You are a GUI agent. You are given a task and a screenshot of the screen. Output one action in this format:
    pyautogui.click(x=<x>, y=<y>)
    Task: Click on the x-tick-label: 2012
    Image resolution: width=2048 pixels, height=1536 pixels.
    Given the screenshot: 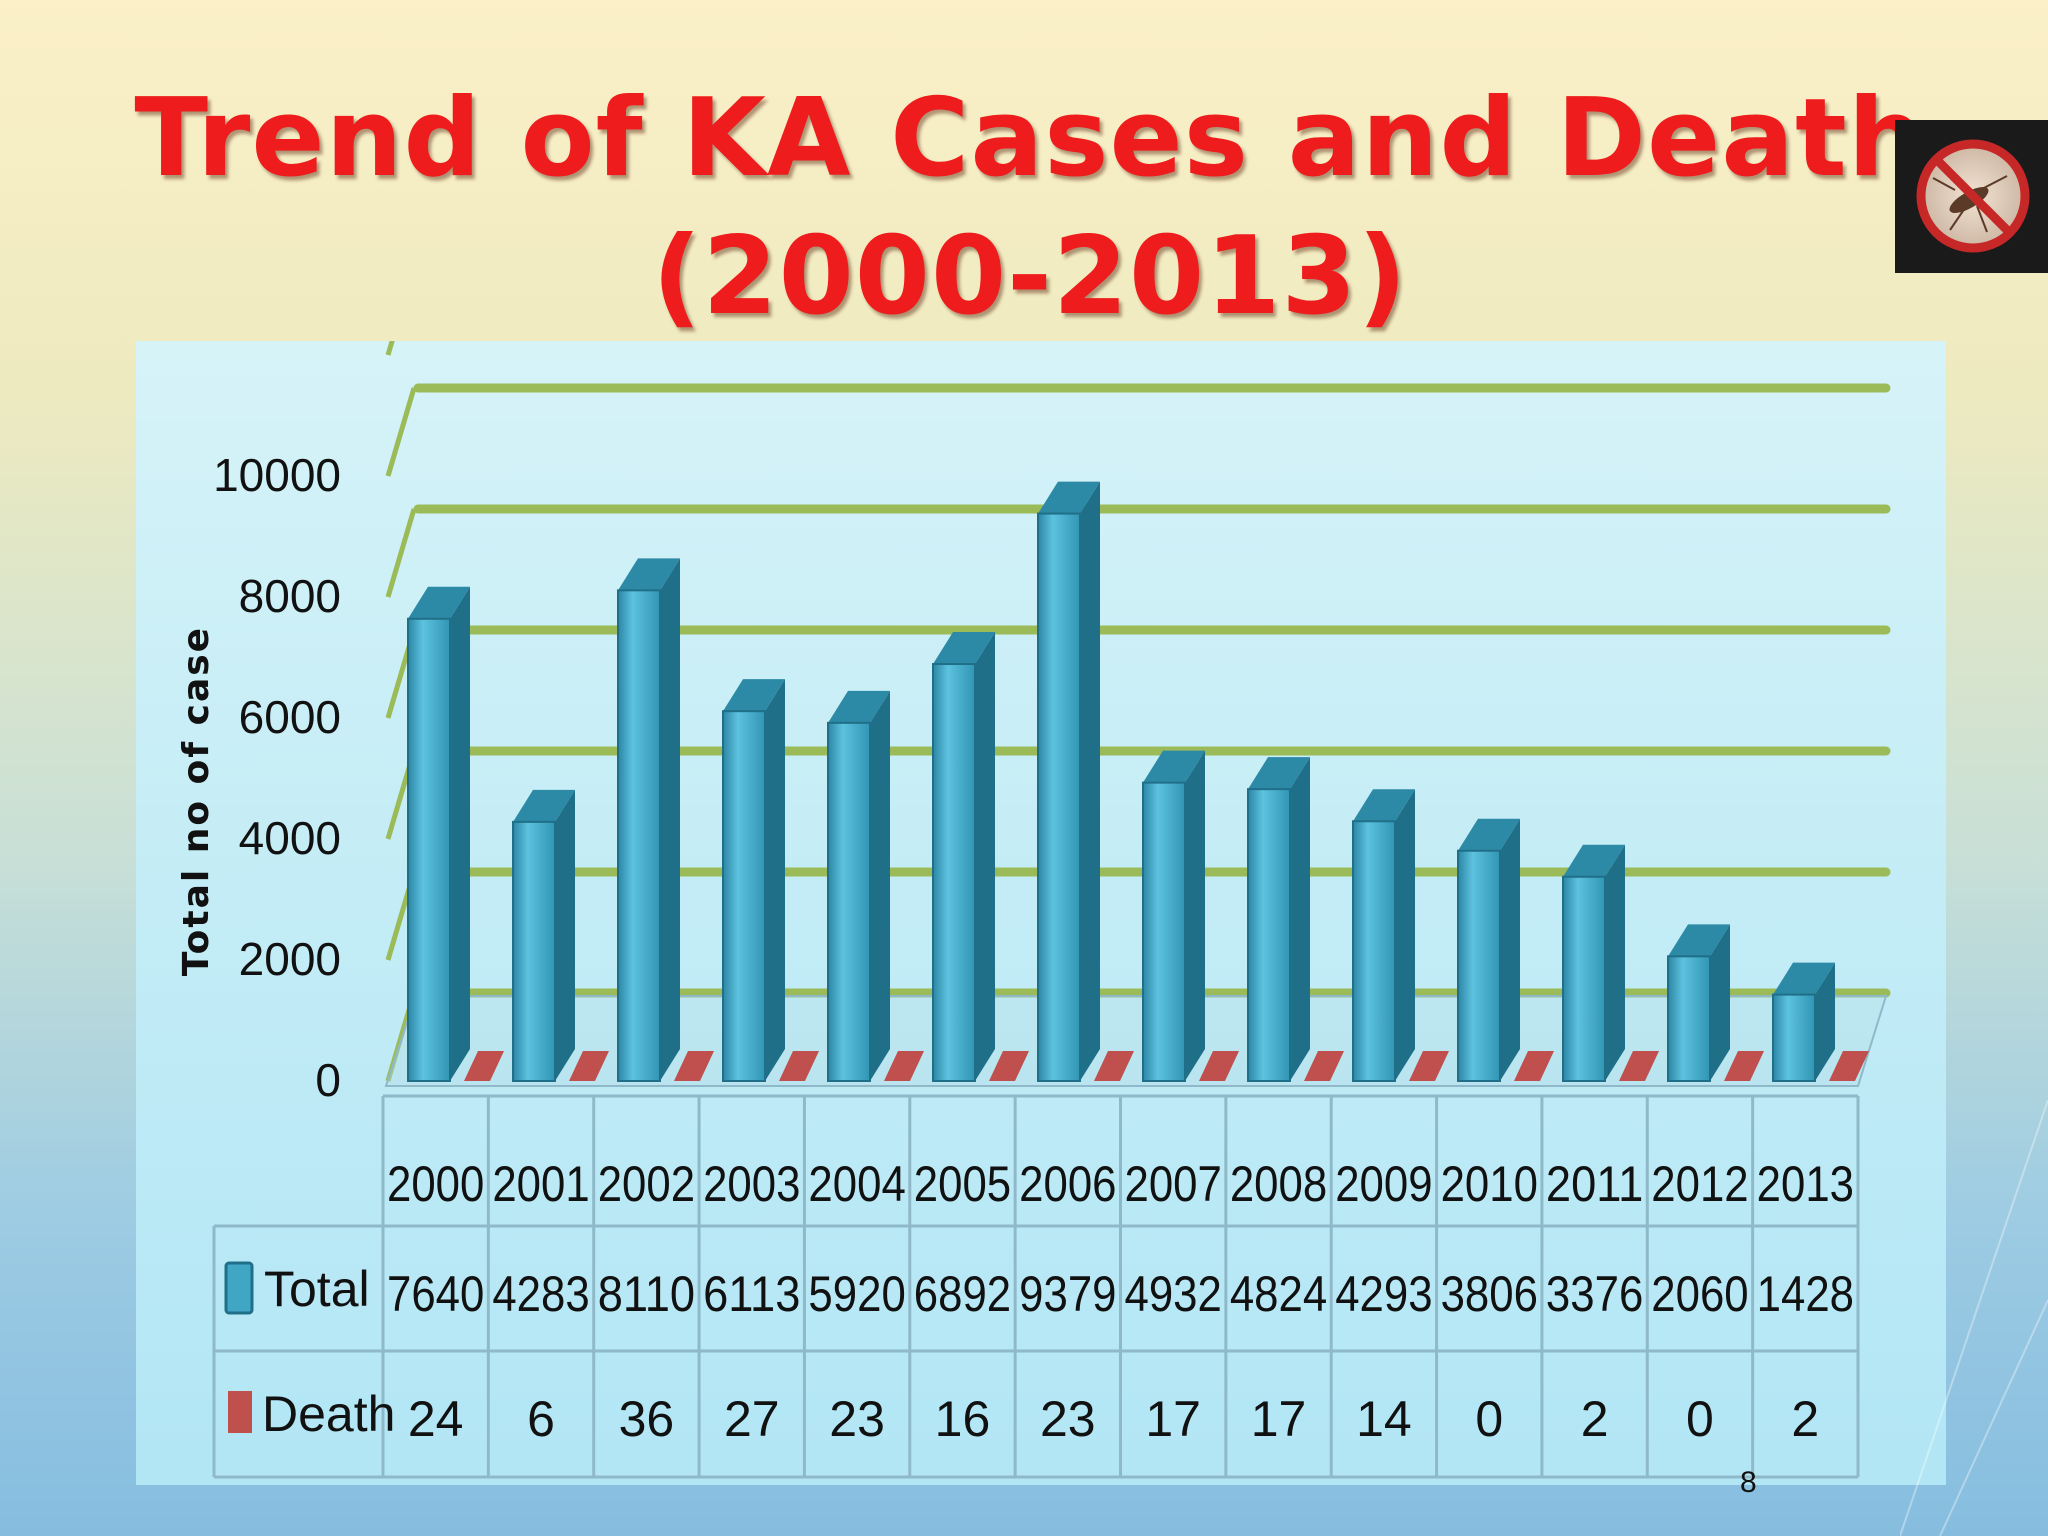 What is the action you would take?
    pyautogui.click(x=1699, y=1184)
    